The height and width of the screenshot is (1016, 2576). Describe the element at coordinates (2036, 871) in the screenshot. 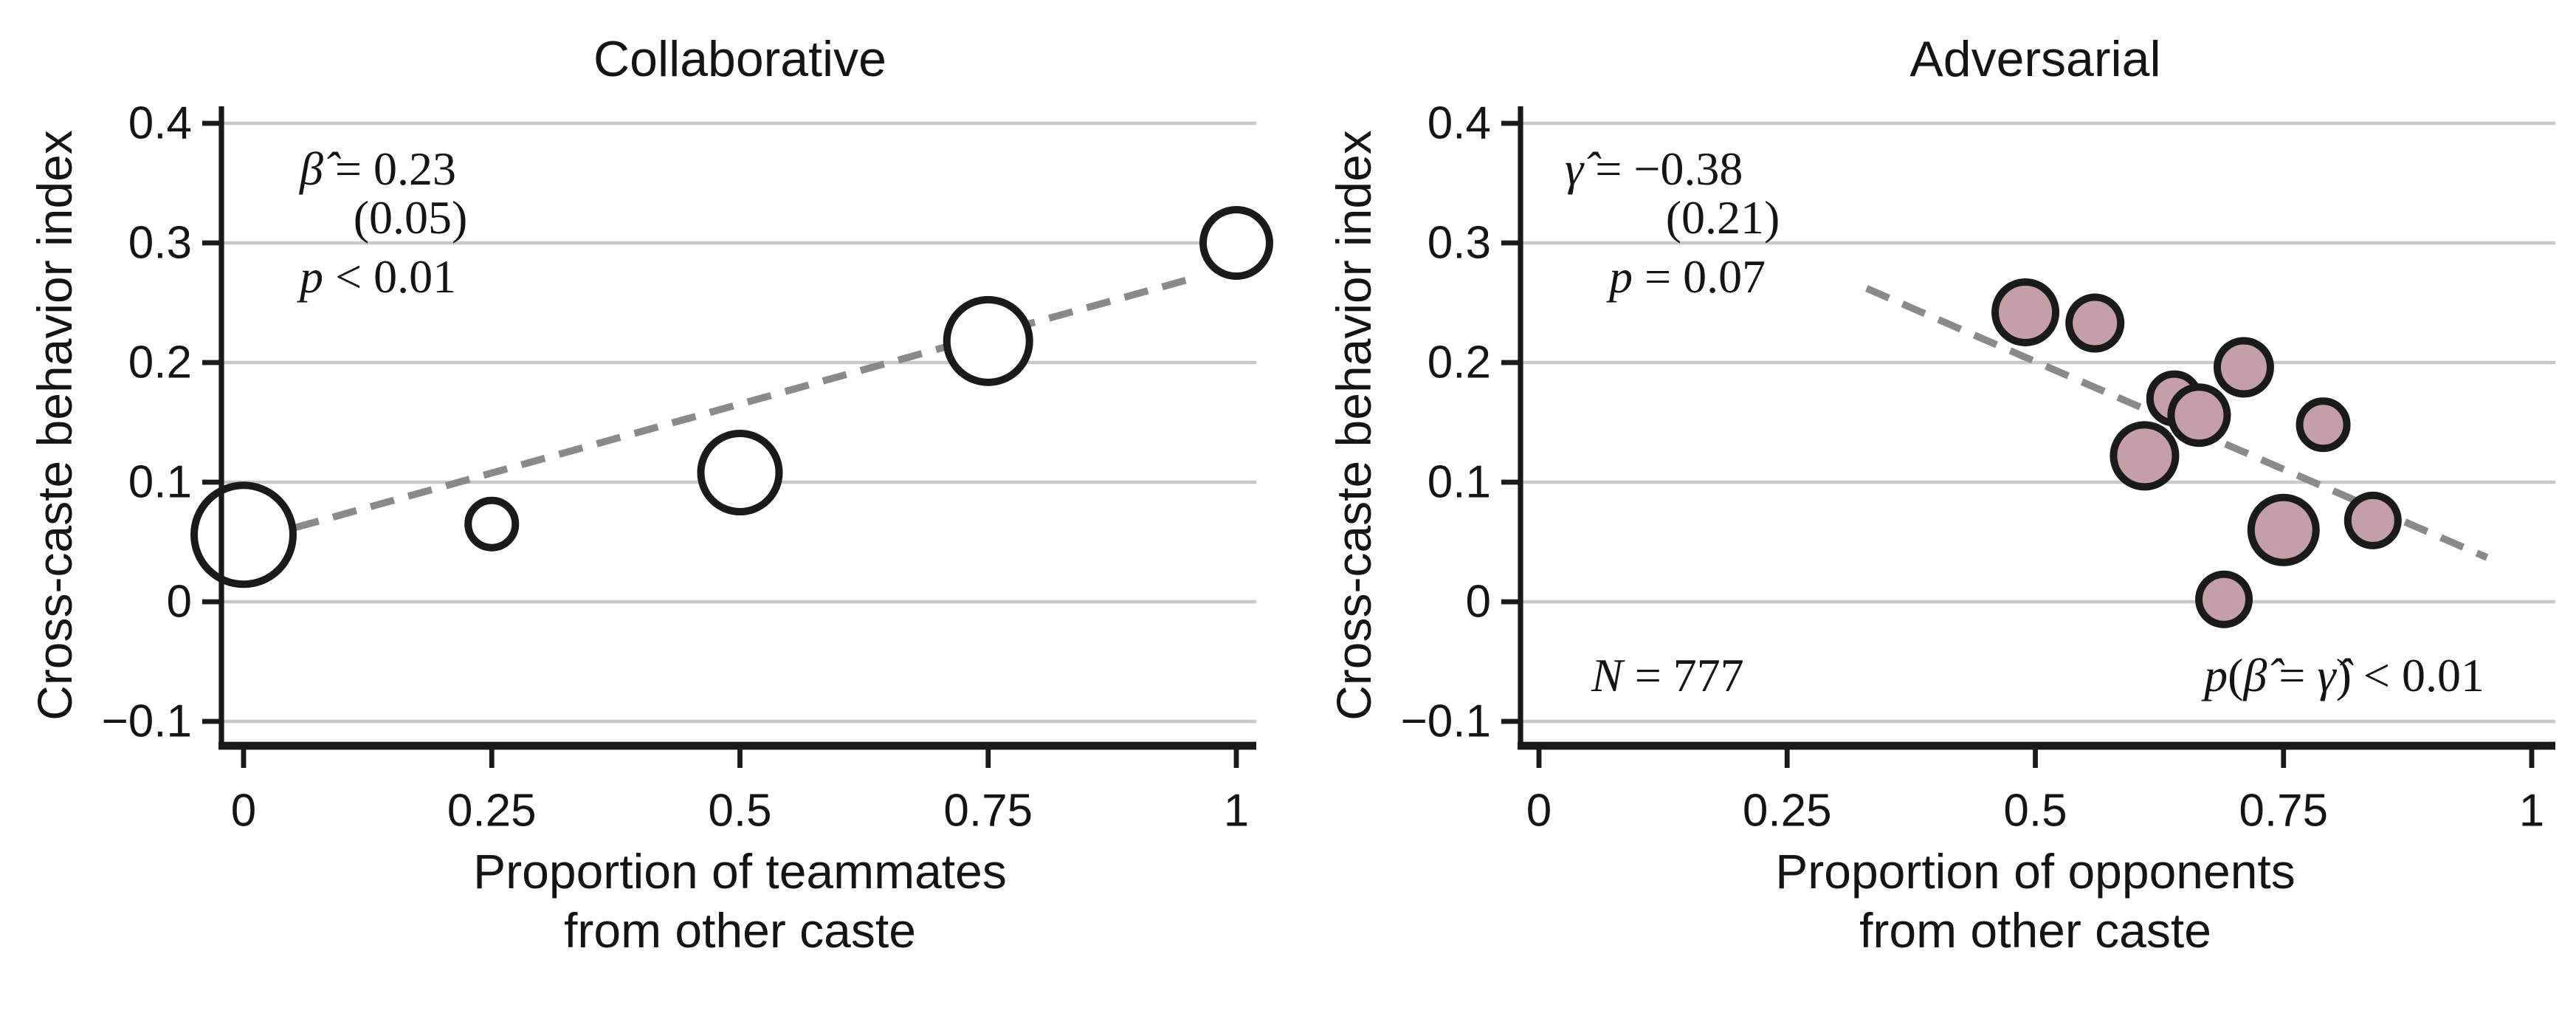

I see `x-axis-label-line-0: Proportion of opponents` at that location.